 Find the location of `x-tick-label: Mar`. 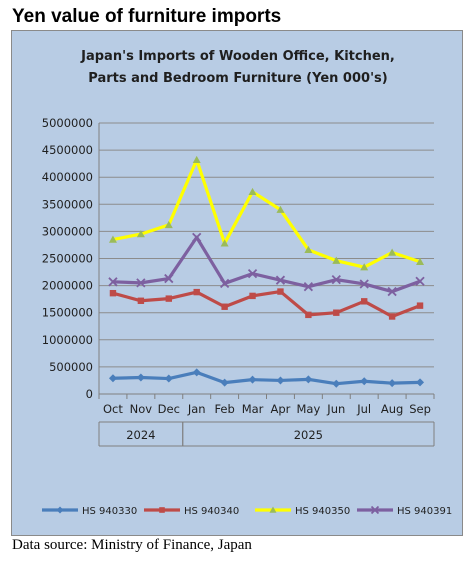

x-tick-label: Mar is located at coordinates (253, 409).